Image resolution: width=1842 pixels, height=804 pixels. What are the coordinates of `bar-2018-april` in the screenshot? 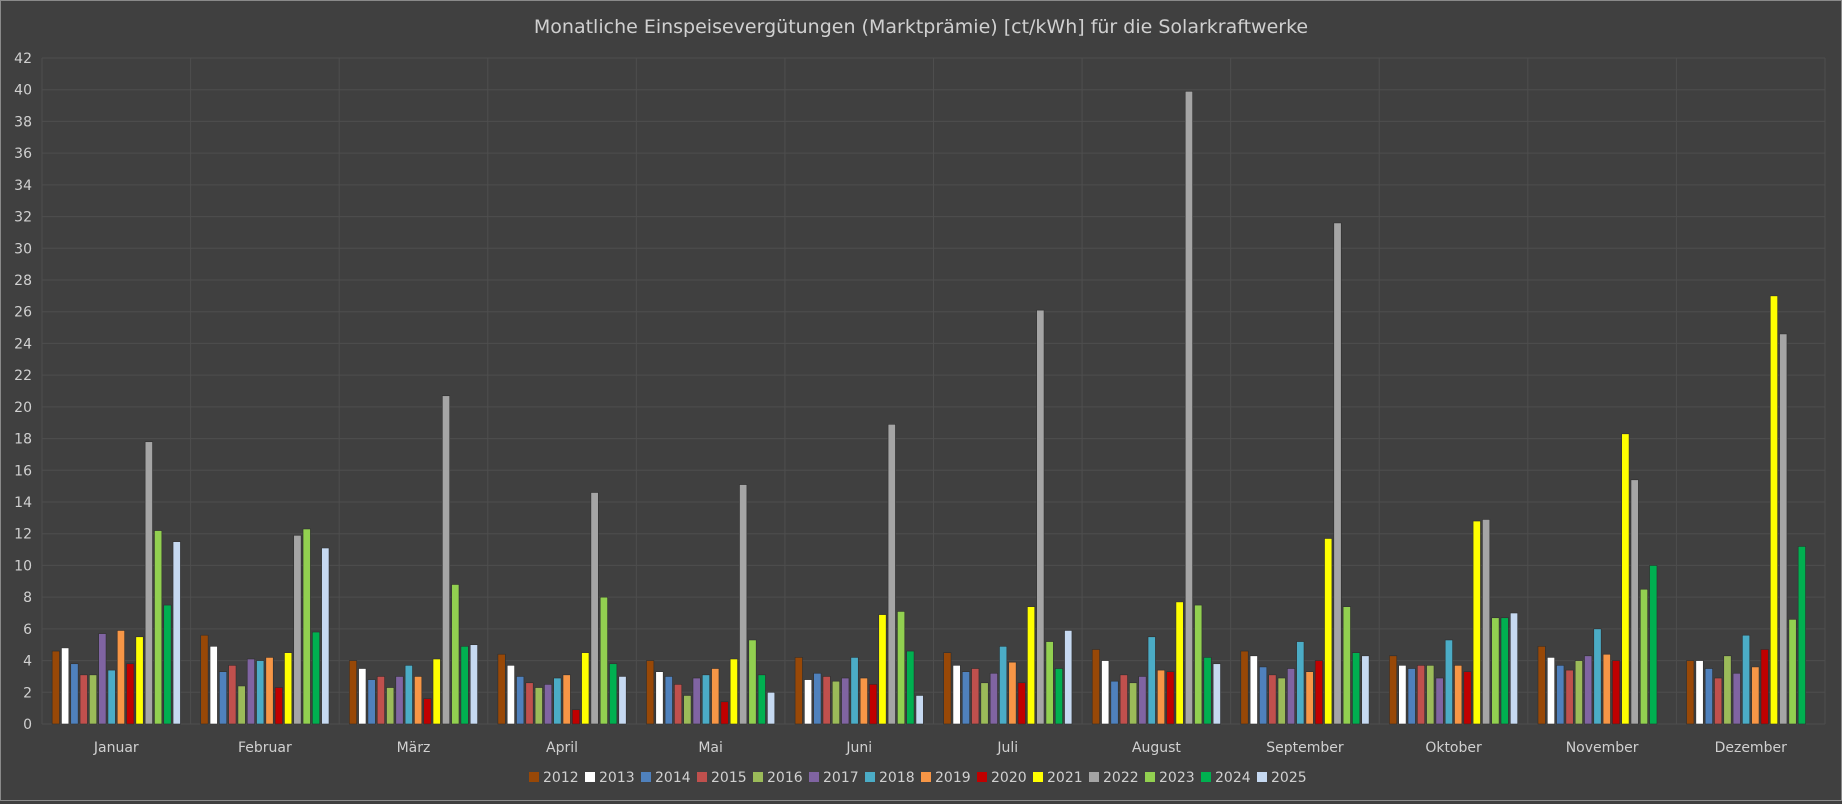 It's located at (557, 701).